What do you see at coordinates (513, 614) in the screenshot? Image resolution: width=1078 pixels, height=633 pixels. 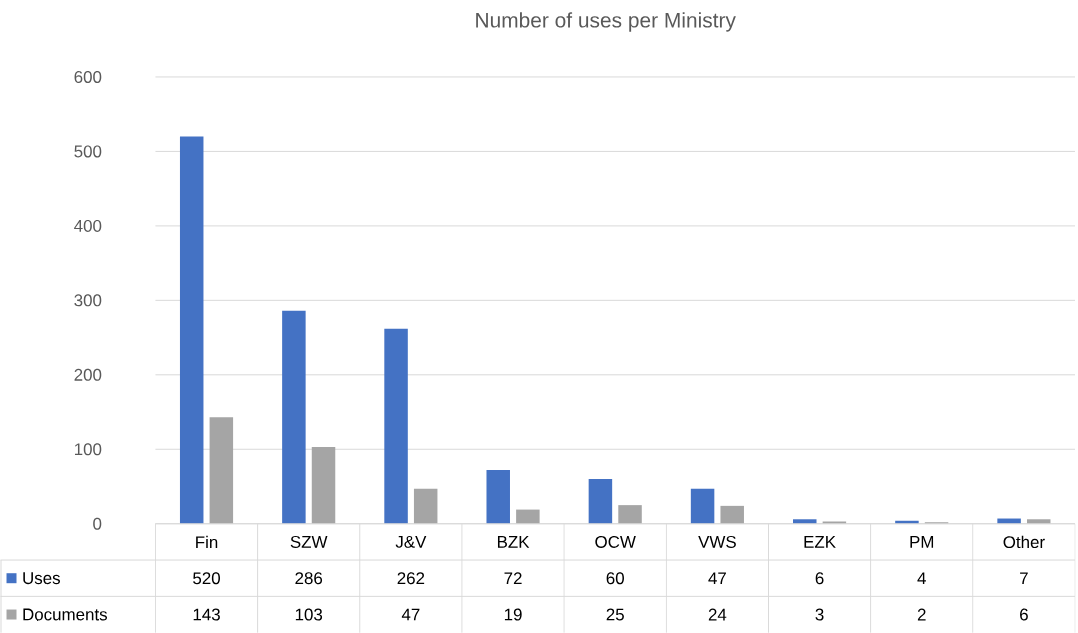 I see `data-label: 19` at bounding box center [513, 614].